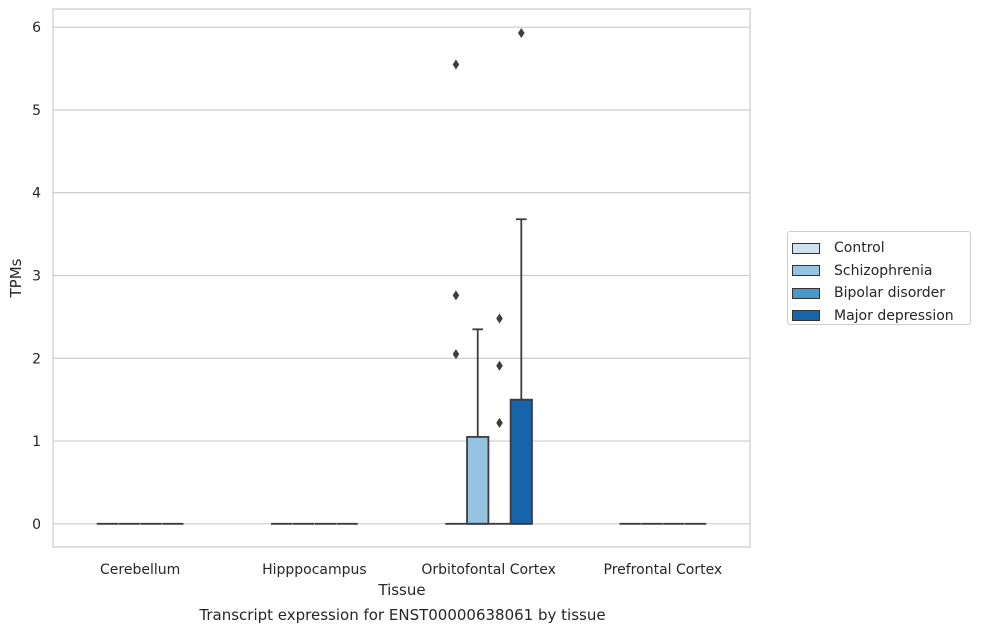 Image resolution: width=983 pixels, height=634 pixels. What do you see at coordinates (883, 270) in the screenshot?
I see `legend-label: Schizophrenia` at bounding box center [883, 270].